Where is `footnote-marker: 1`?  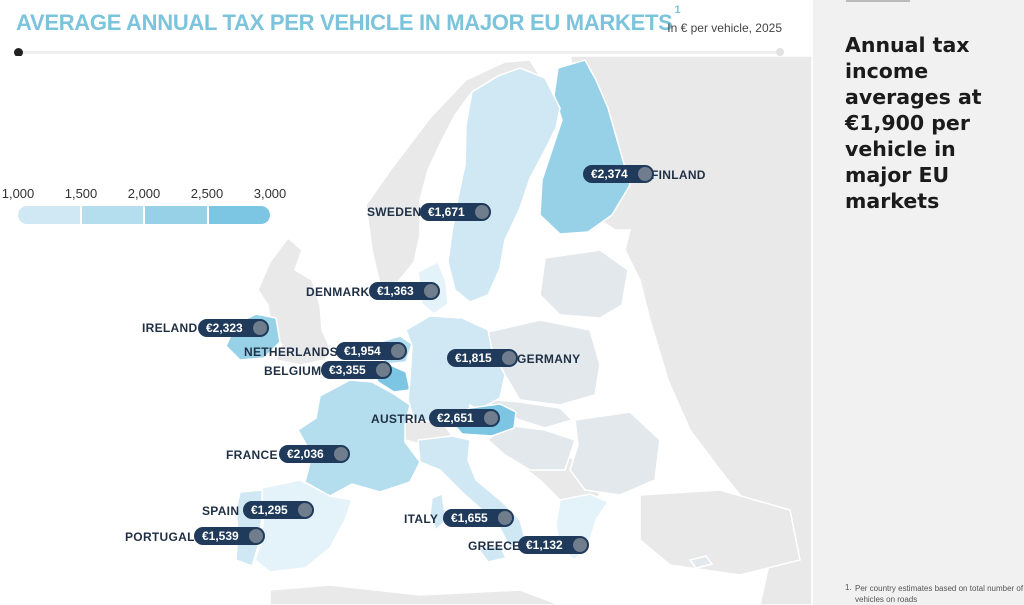 footnote-marker: 1 is located at coordinates (677, 9).